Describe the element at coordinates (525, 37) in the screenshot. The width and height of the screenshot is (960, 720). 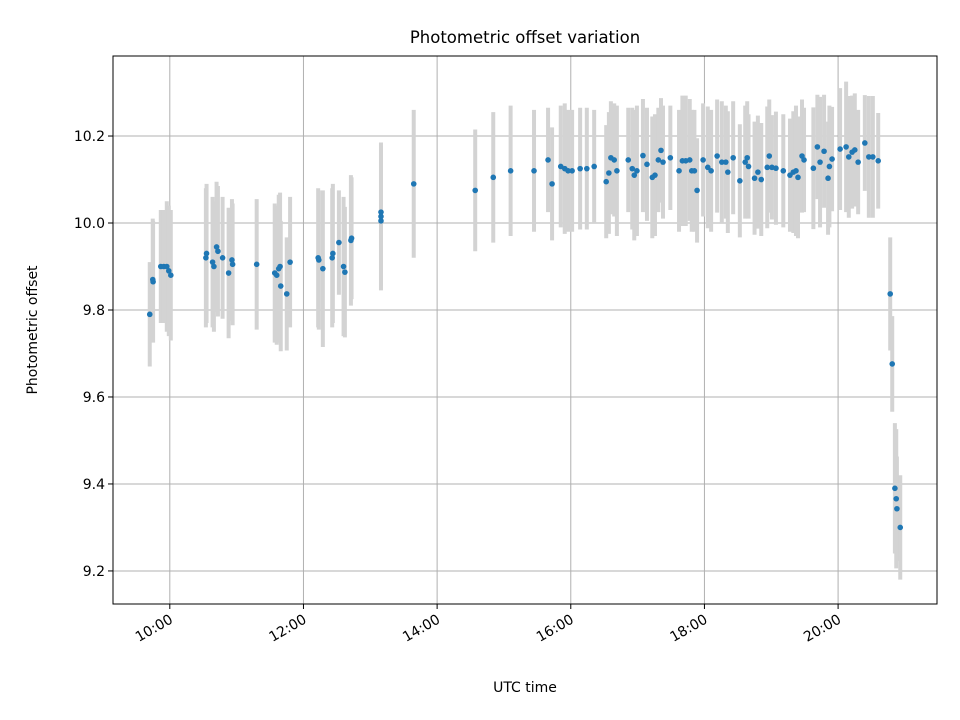
I see `chart-title: Photometric offset variation` at that location.